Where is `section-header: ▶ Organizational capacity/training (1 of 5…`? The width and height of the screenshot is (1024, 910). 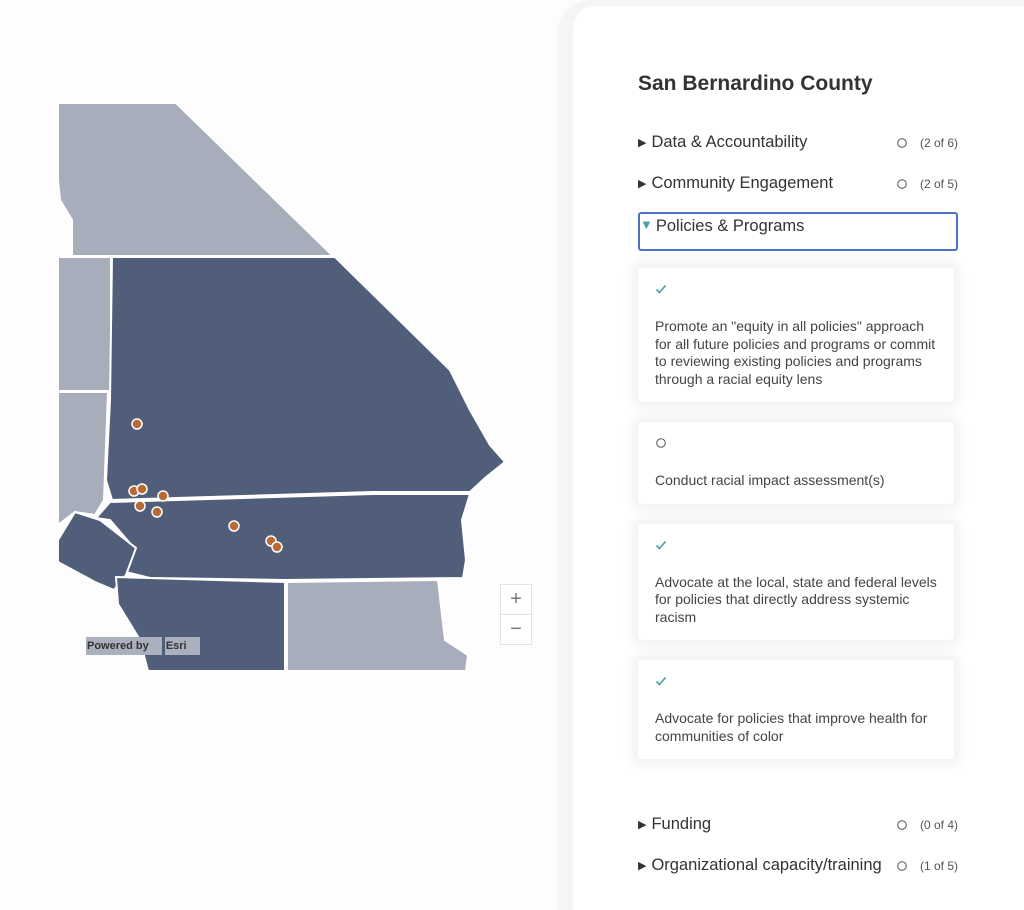 section-header: ▶ Organizational capacity/training (1 of 5… is located at coordinates (798, 865).